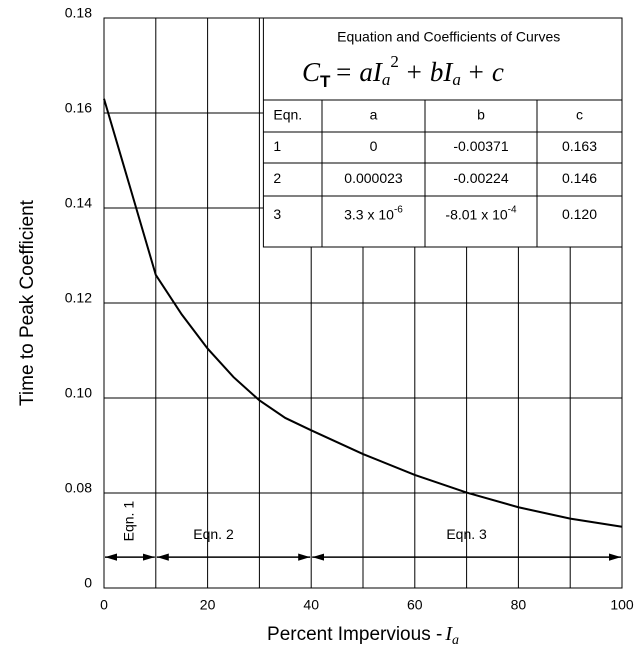 Image resolution: width=640 pixels, height=654 pixels. I want to click on label-part: C, so click(311, 72).